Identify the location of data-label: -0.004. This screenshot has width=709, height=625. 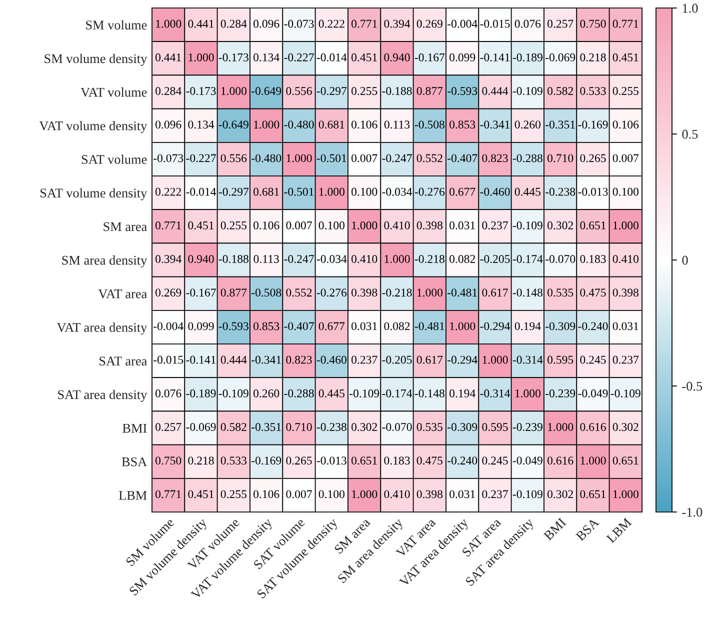
(463, 24).